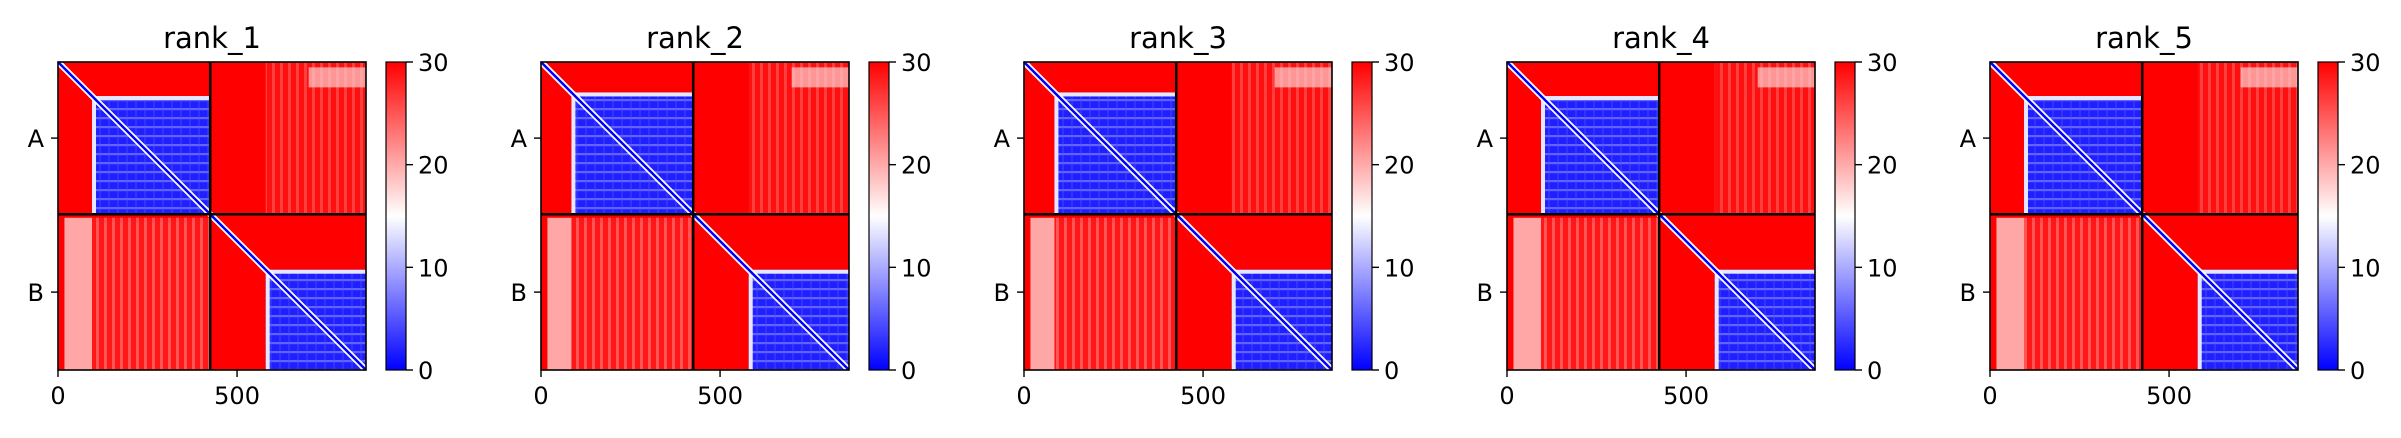 The width and height of the screenshot is (2401, 438). Describe the element at coordinates (2144, 38) in the screenshot. I see `chart-title: rank_5` at that location.